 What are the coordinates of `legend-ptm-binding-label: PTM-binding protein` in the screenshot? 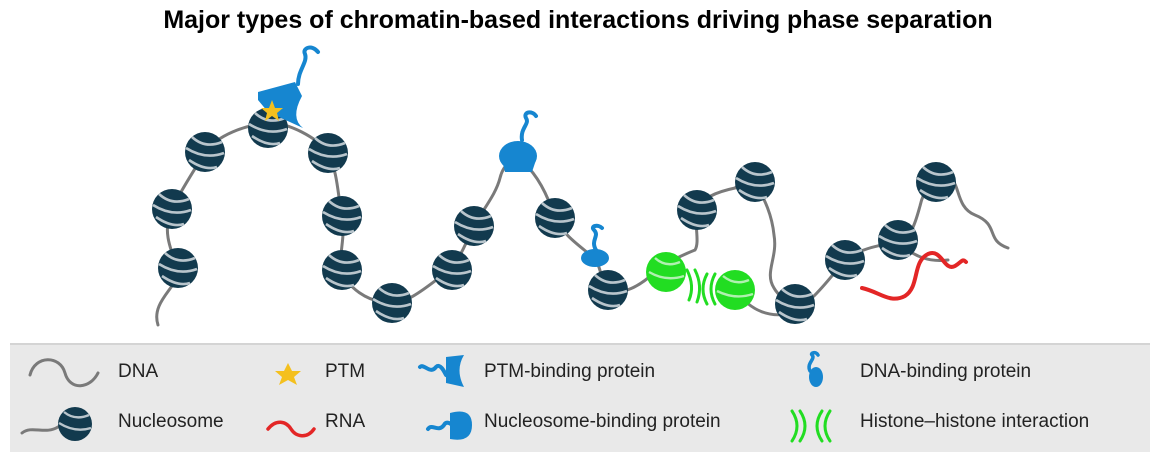 It's located at (570, 371).